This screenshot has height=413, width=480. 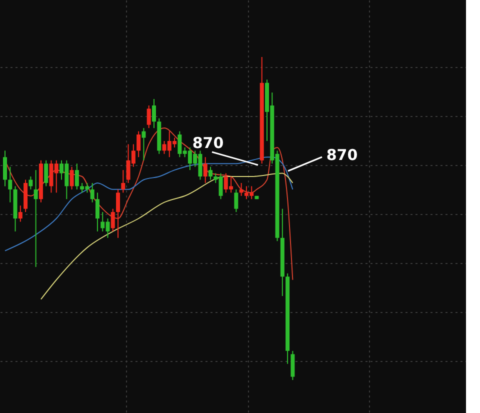 What do you see at coordinates (342, 155) in the screenshot?
I see `text: 870` at bounding box center [342, 155].